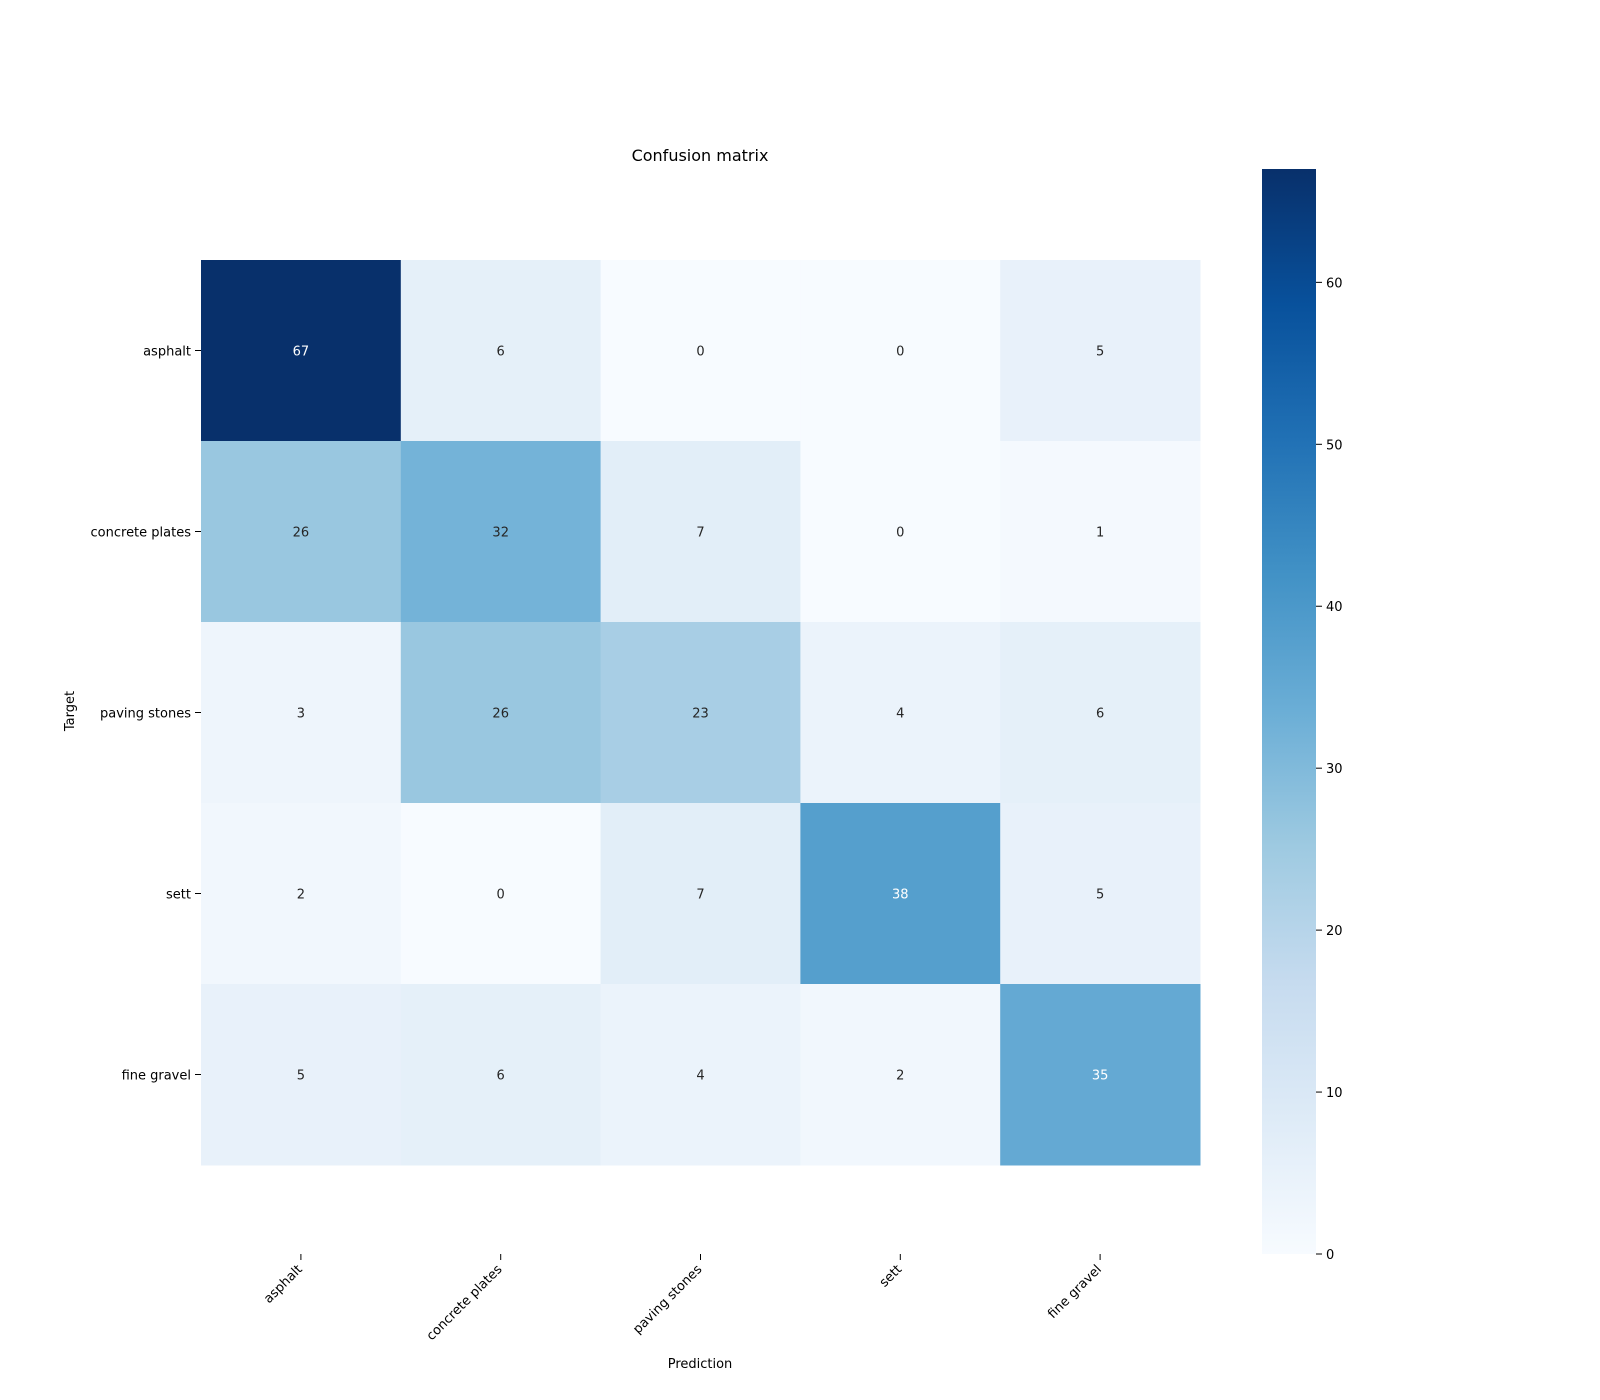  What do you see at coordinates (1334, 931) in the screenshot?
I see `colorbar-tick-label: 20` at bounding box center [1334, 931].